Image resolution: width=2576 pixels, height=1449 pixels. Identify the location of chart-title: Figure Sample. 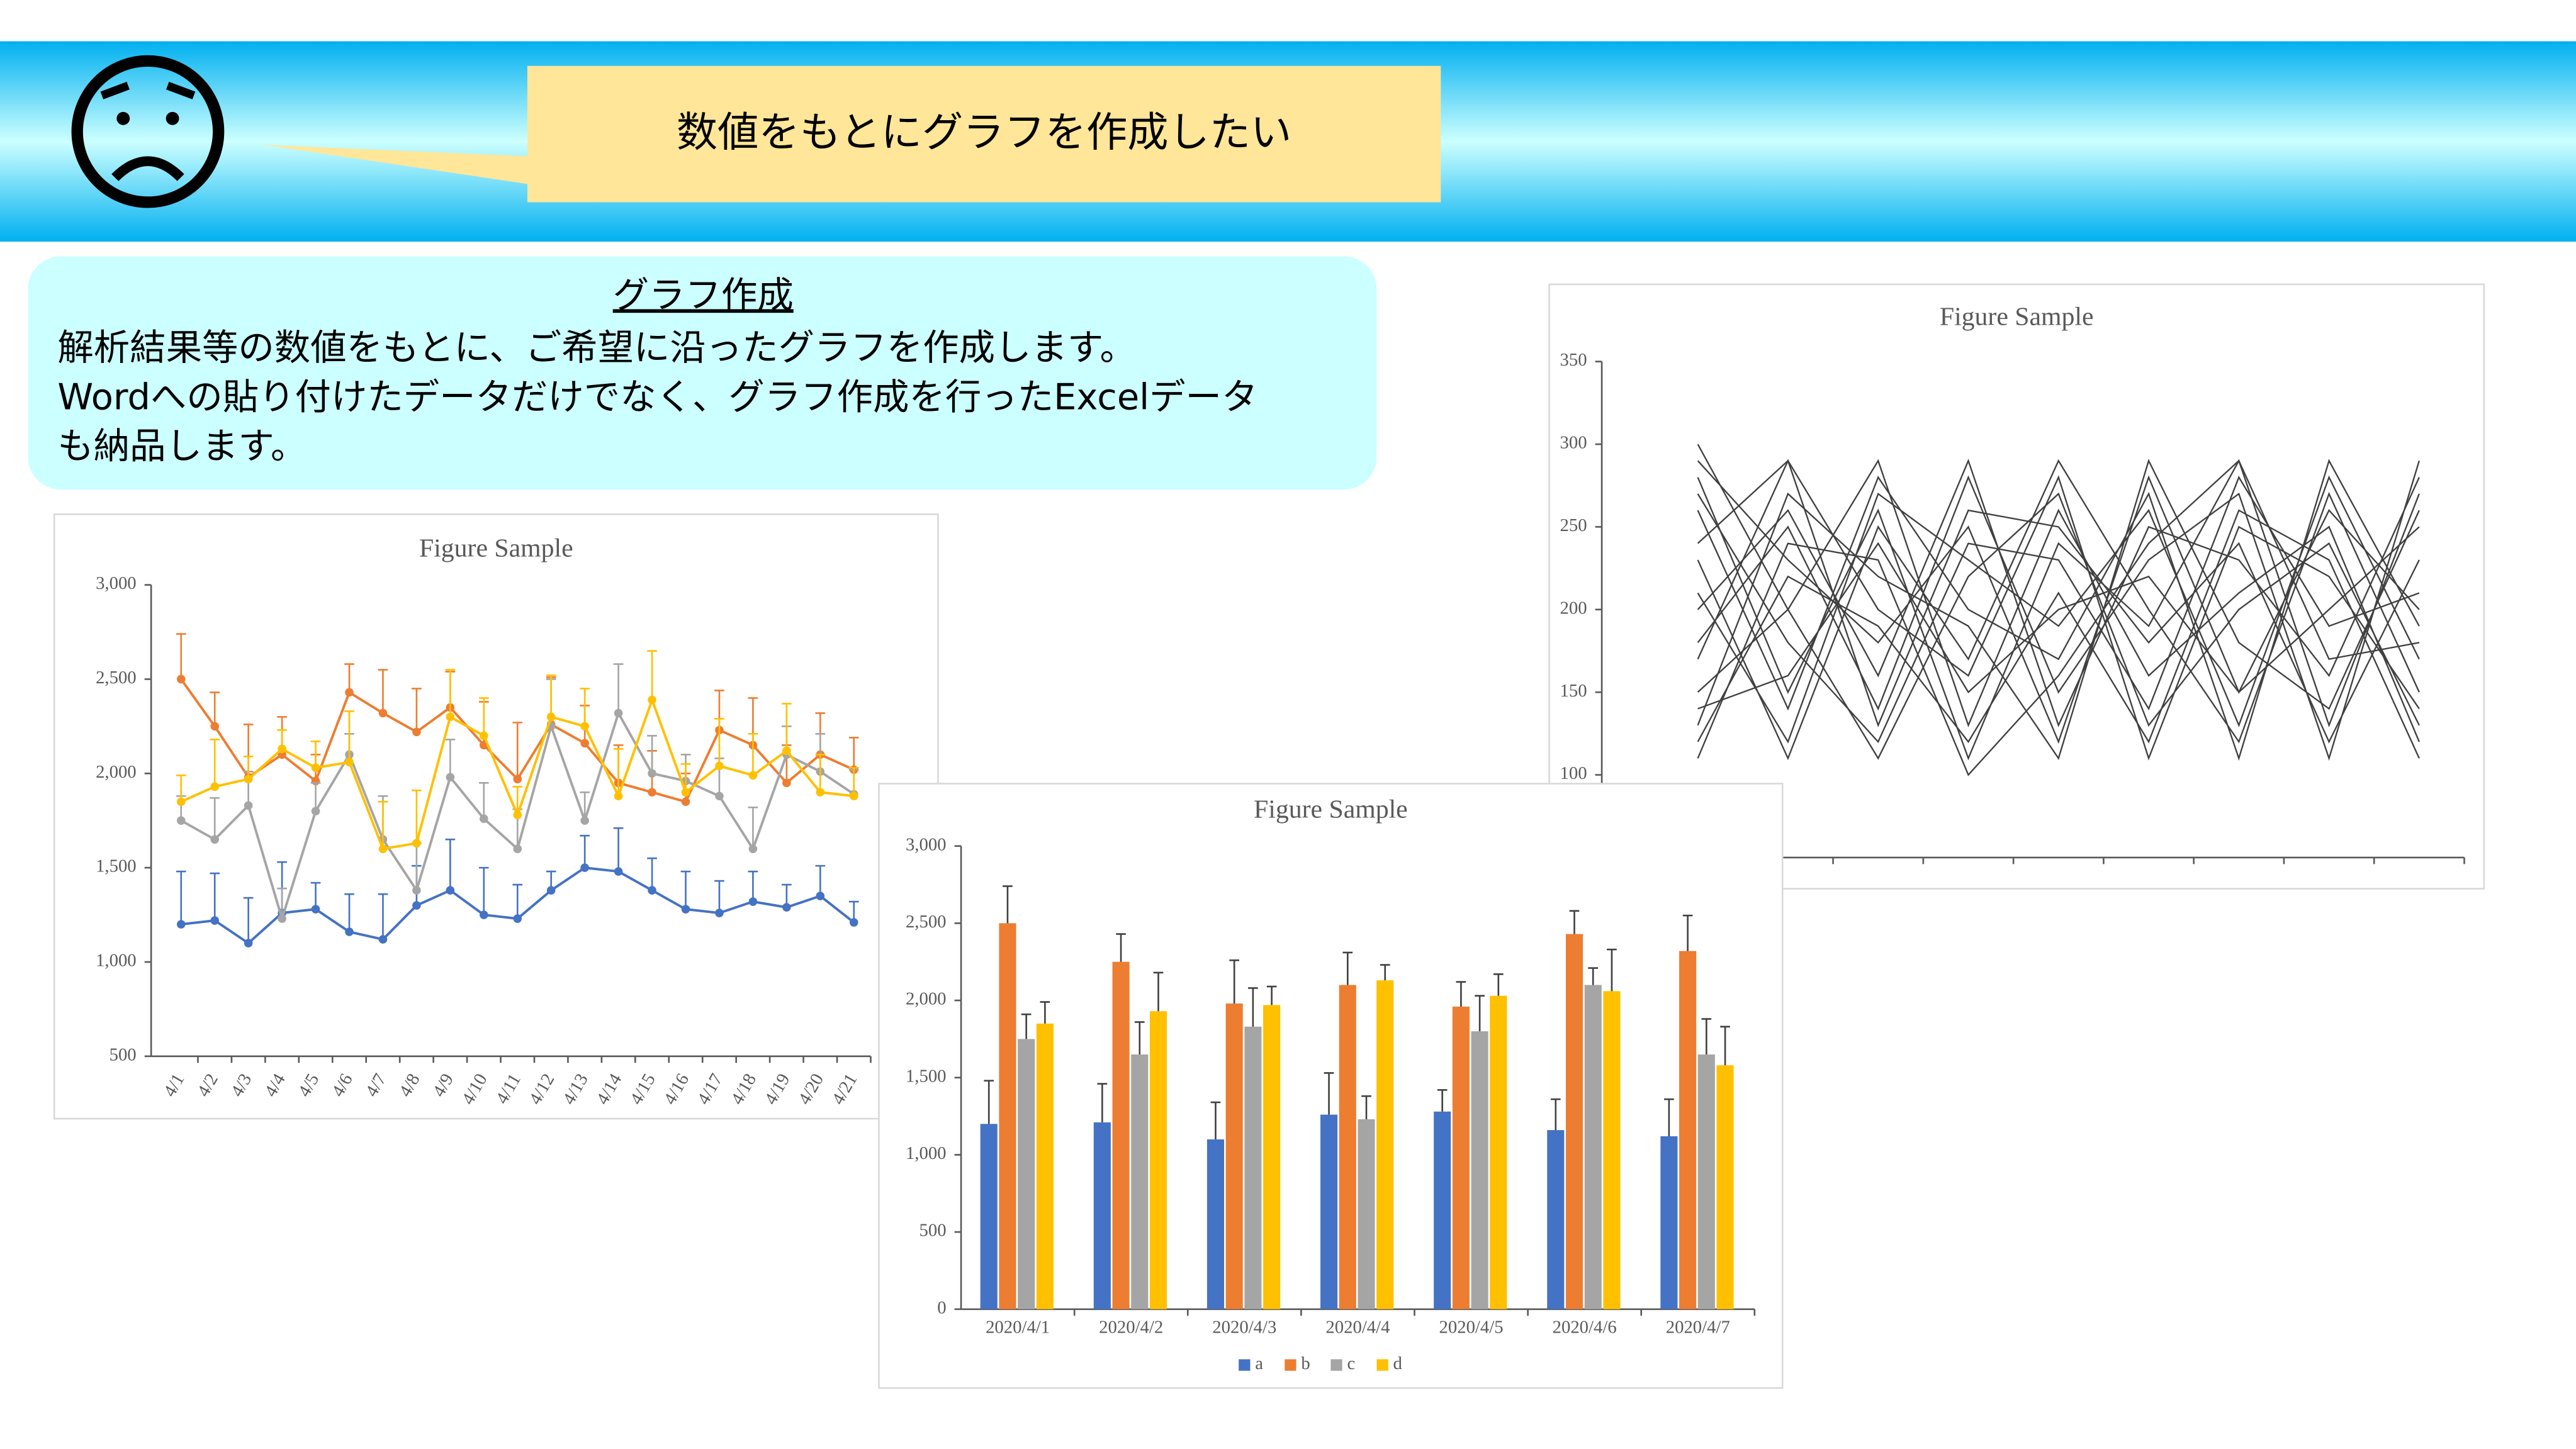
(1331, 809).